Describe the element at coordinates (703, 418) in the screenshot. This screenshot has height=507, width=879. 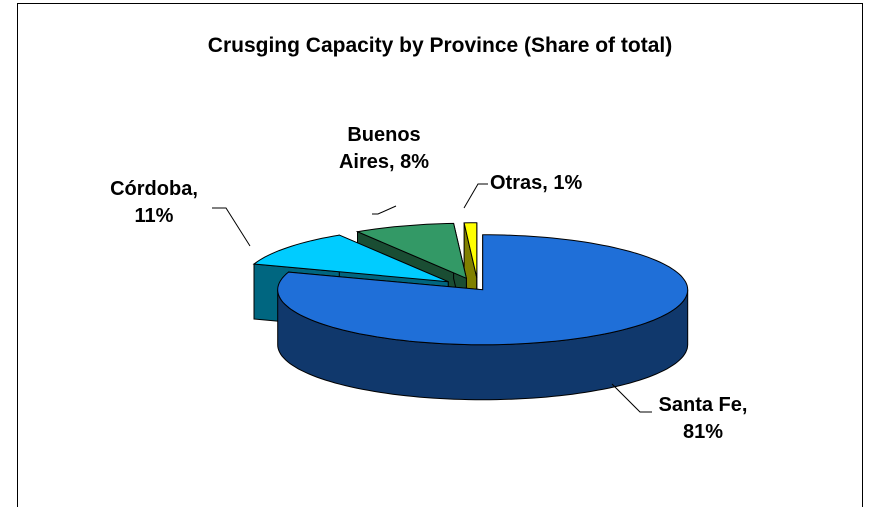
I see `data-label: Santa Fe, 81%` at that location.